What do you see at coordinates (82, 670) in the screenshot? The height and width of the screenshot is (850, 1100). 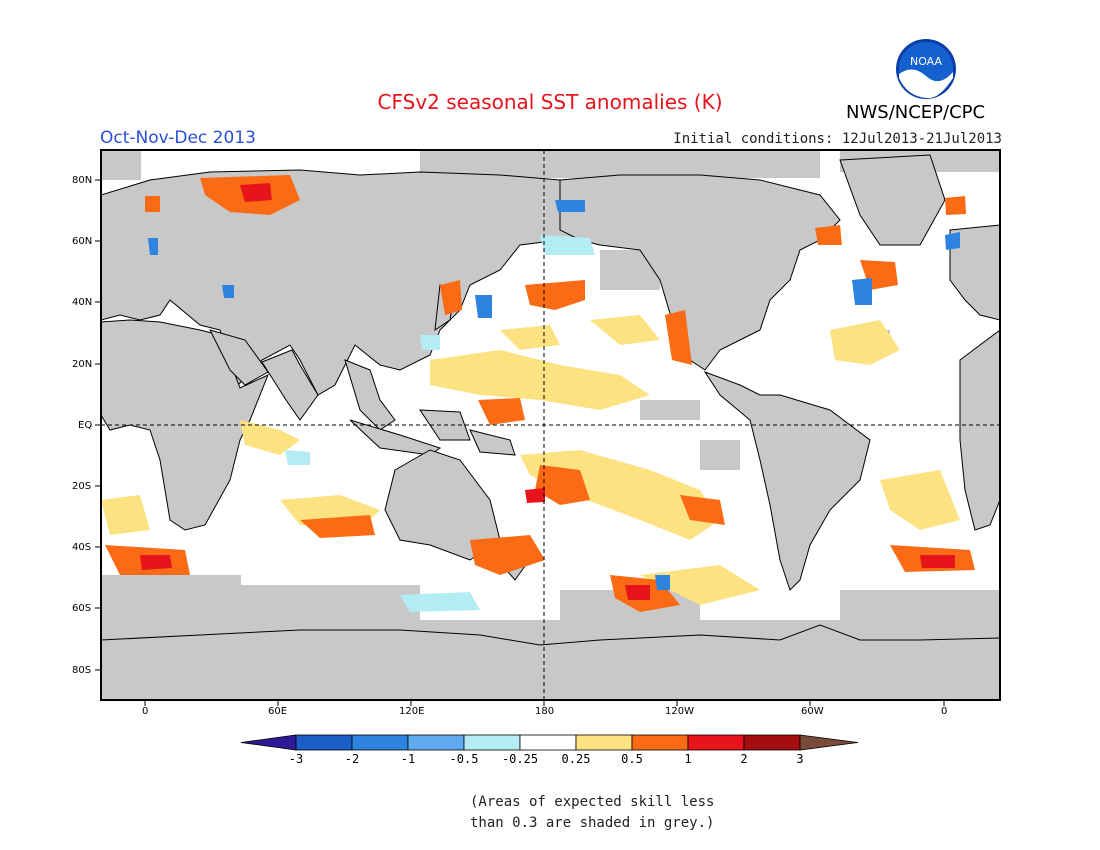 I see `lat-label: 80S` at bounding box center [82, 670].